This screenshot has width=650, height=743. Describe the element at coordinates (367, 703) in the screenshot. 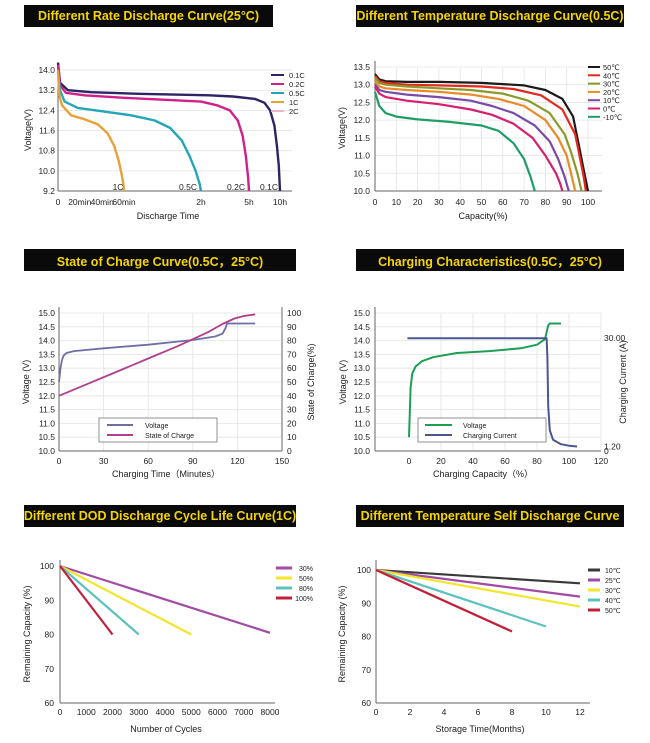

I see `y-tick-label: 60` at that location.